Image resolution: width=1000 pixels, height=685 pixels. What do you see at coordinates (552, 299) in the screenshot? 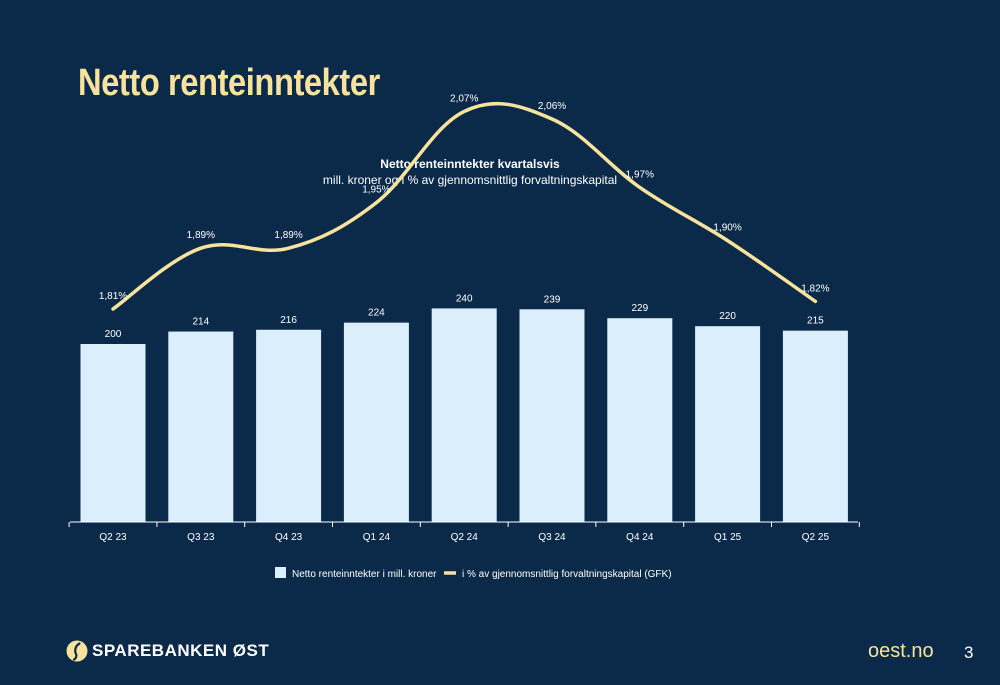
I see `bar-value-label: 239` at bounding box center [552, 299].